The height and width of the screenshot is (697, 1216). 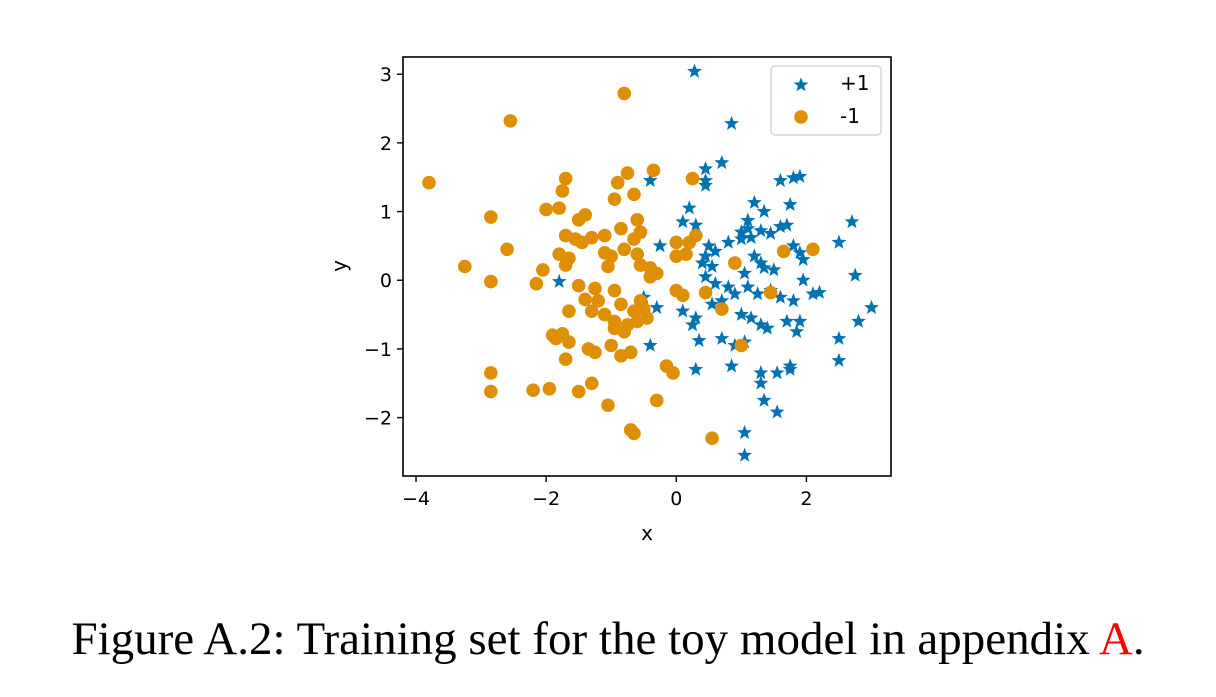 I want to click on y-tick-label: −2, so click(x=378, y=419).